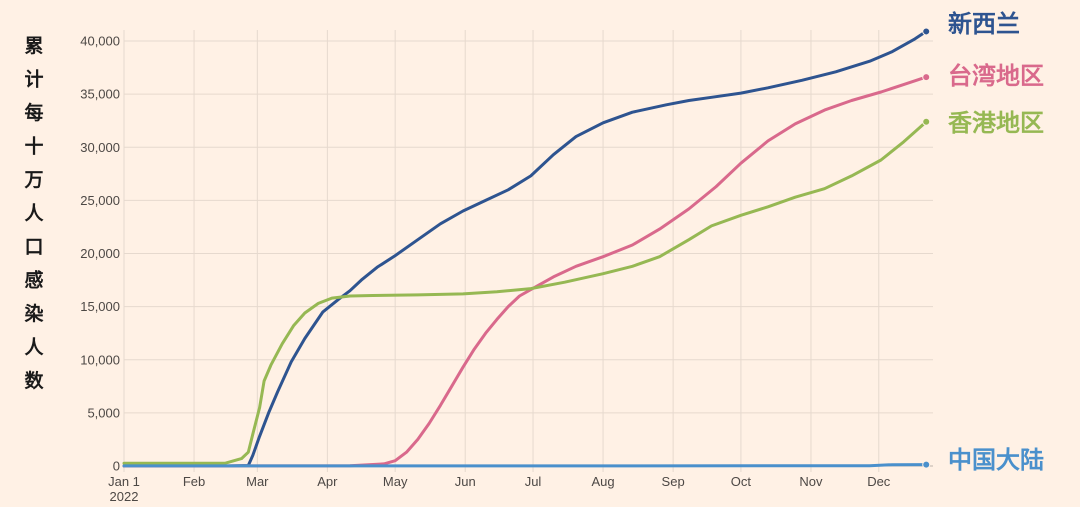  Describe the element at coordinates (879, 481) in the screenshot. I see `x-tick-label: Dec` at that location.